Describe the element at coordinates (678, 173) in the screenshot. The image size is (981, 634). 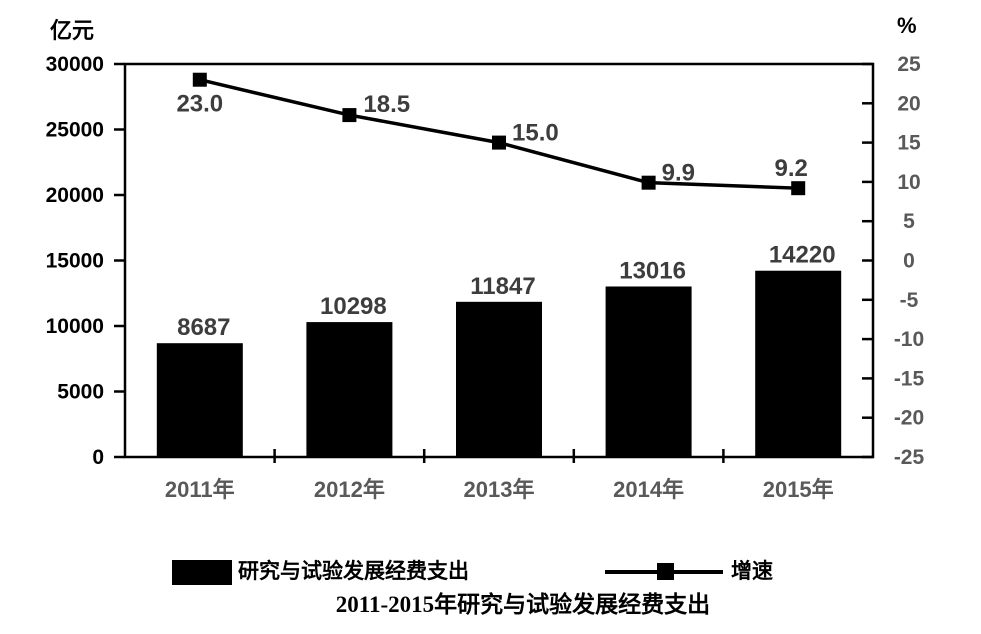
I see `line-value-label: 9.9` at that location.